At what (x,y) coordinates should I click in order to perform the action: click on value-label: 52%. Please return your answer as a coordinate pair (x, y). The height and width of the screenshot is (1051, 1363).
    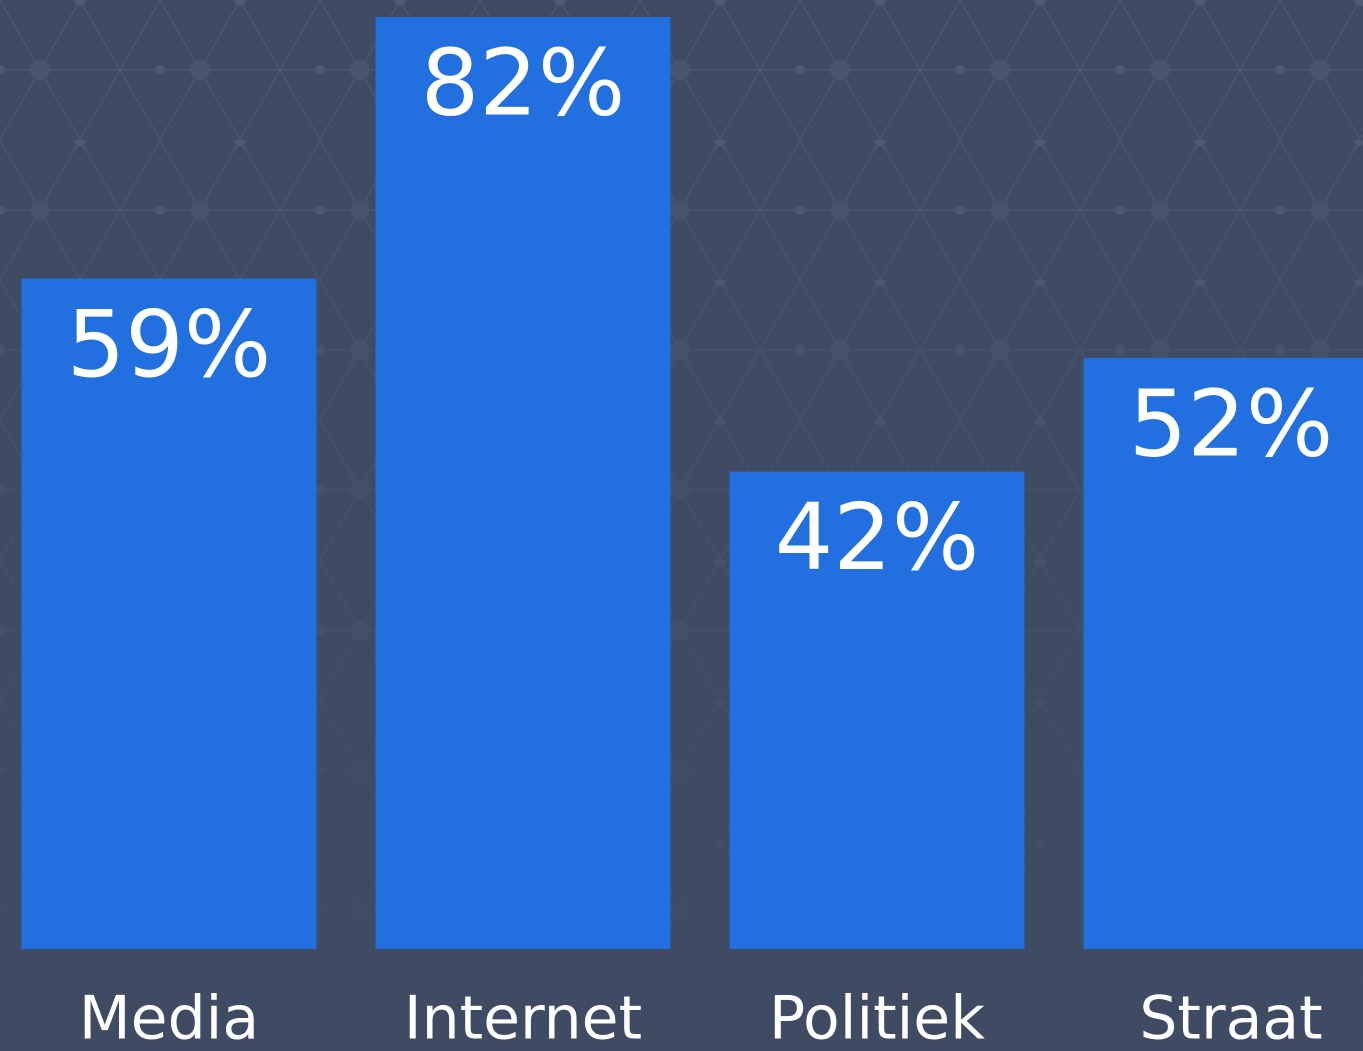
    Looking at the image, I should click on (1231, 423).